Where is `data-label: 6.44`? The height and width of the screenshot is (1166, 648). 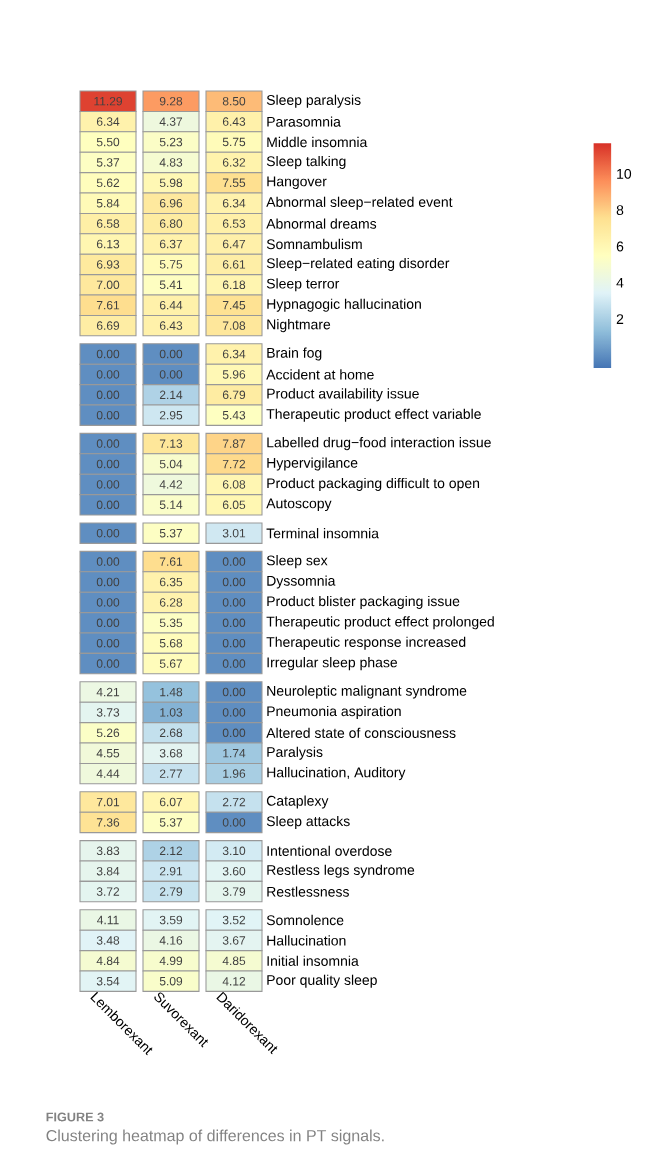
data-label: 6.44 is located at coordinates (171, 305).